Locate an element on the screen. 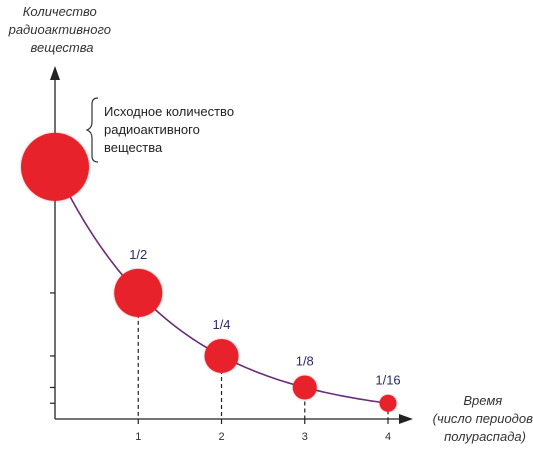  x-axis-label-line: полураспада) is located at coordinates (485, 436).